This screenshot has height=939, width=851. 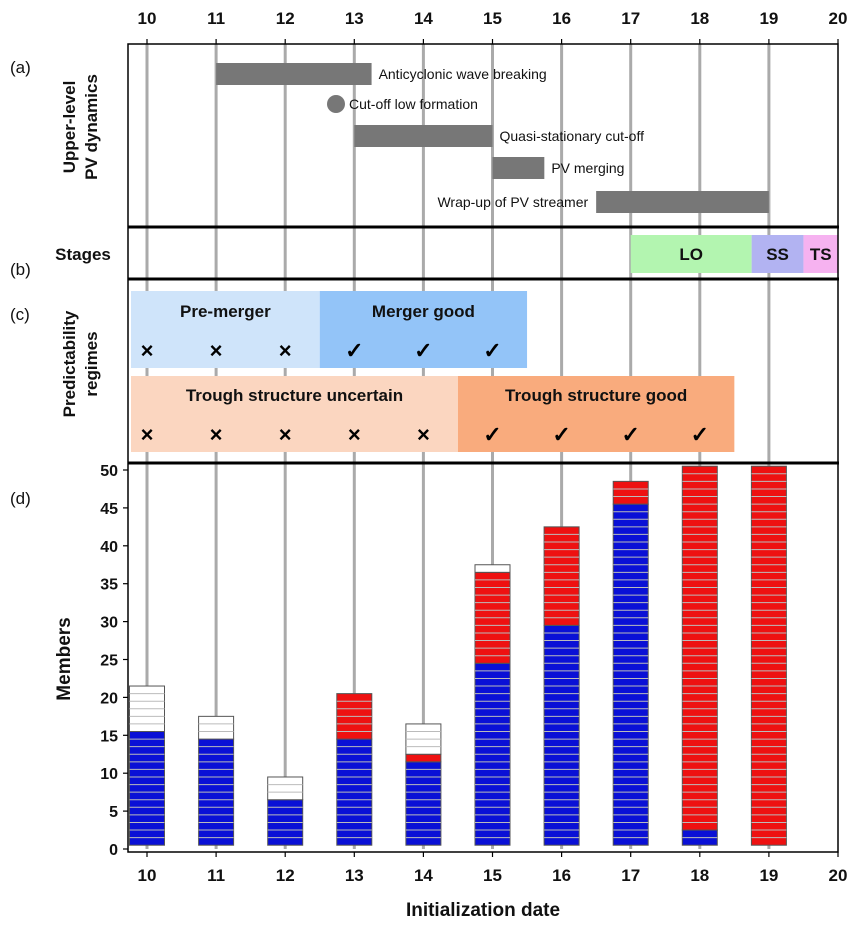 I want to click on panel-letter-b: (b), so click(x=20, y=269).